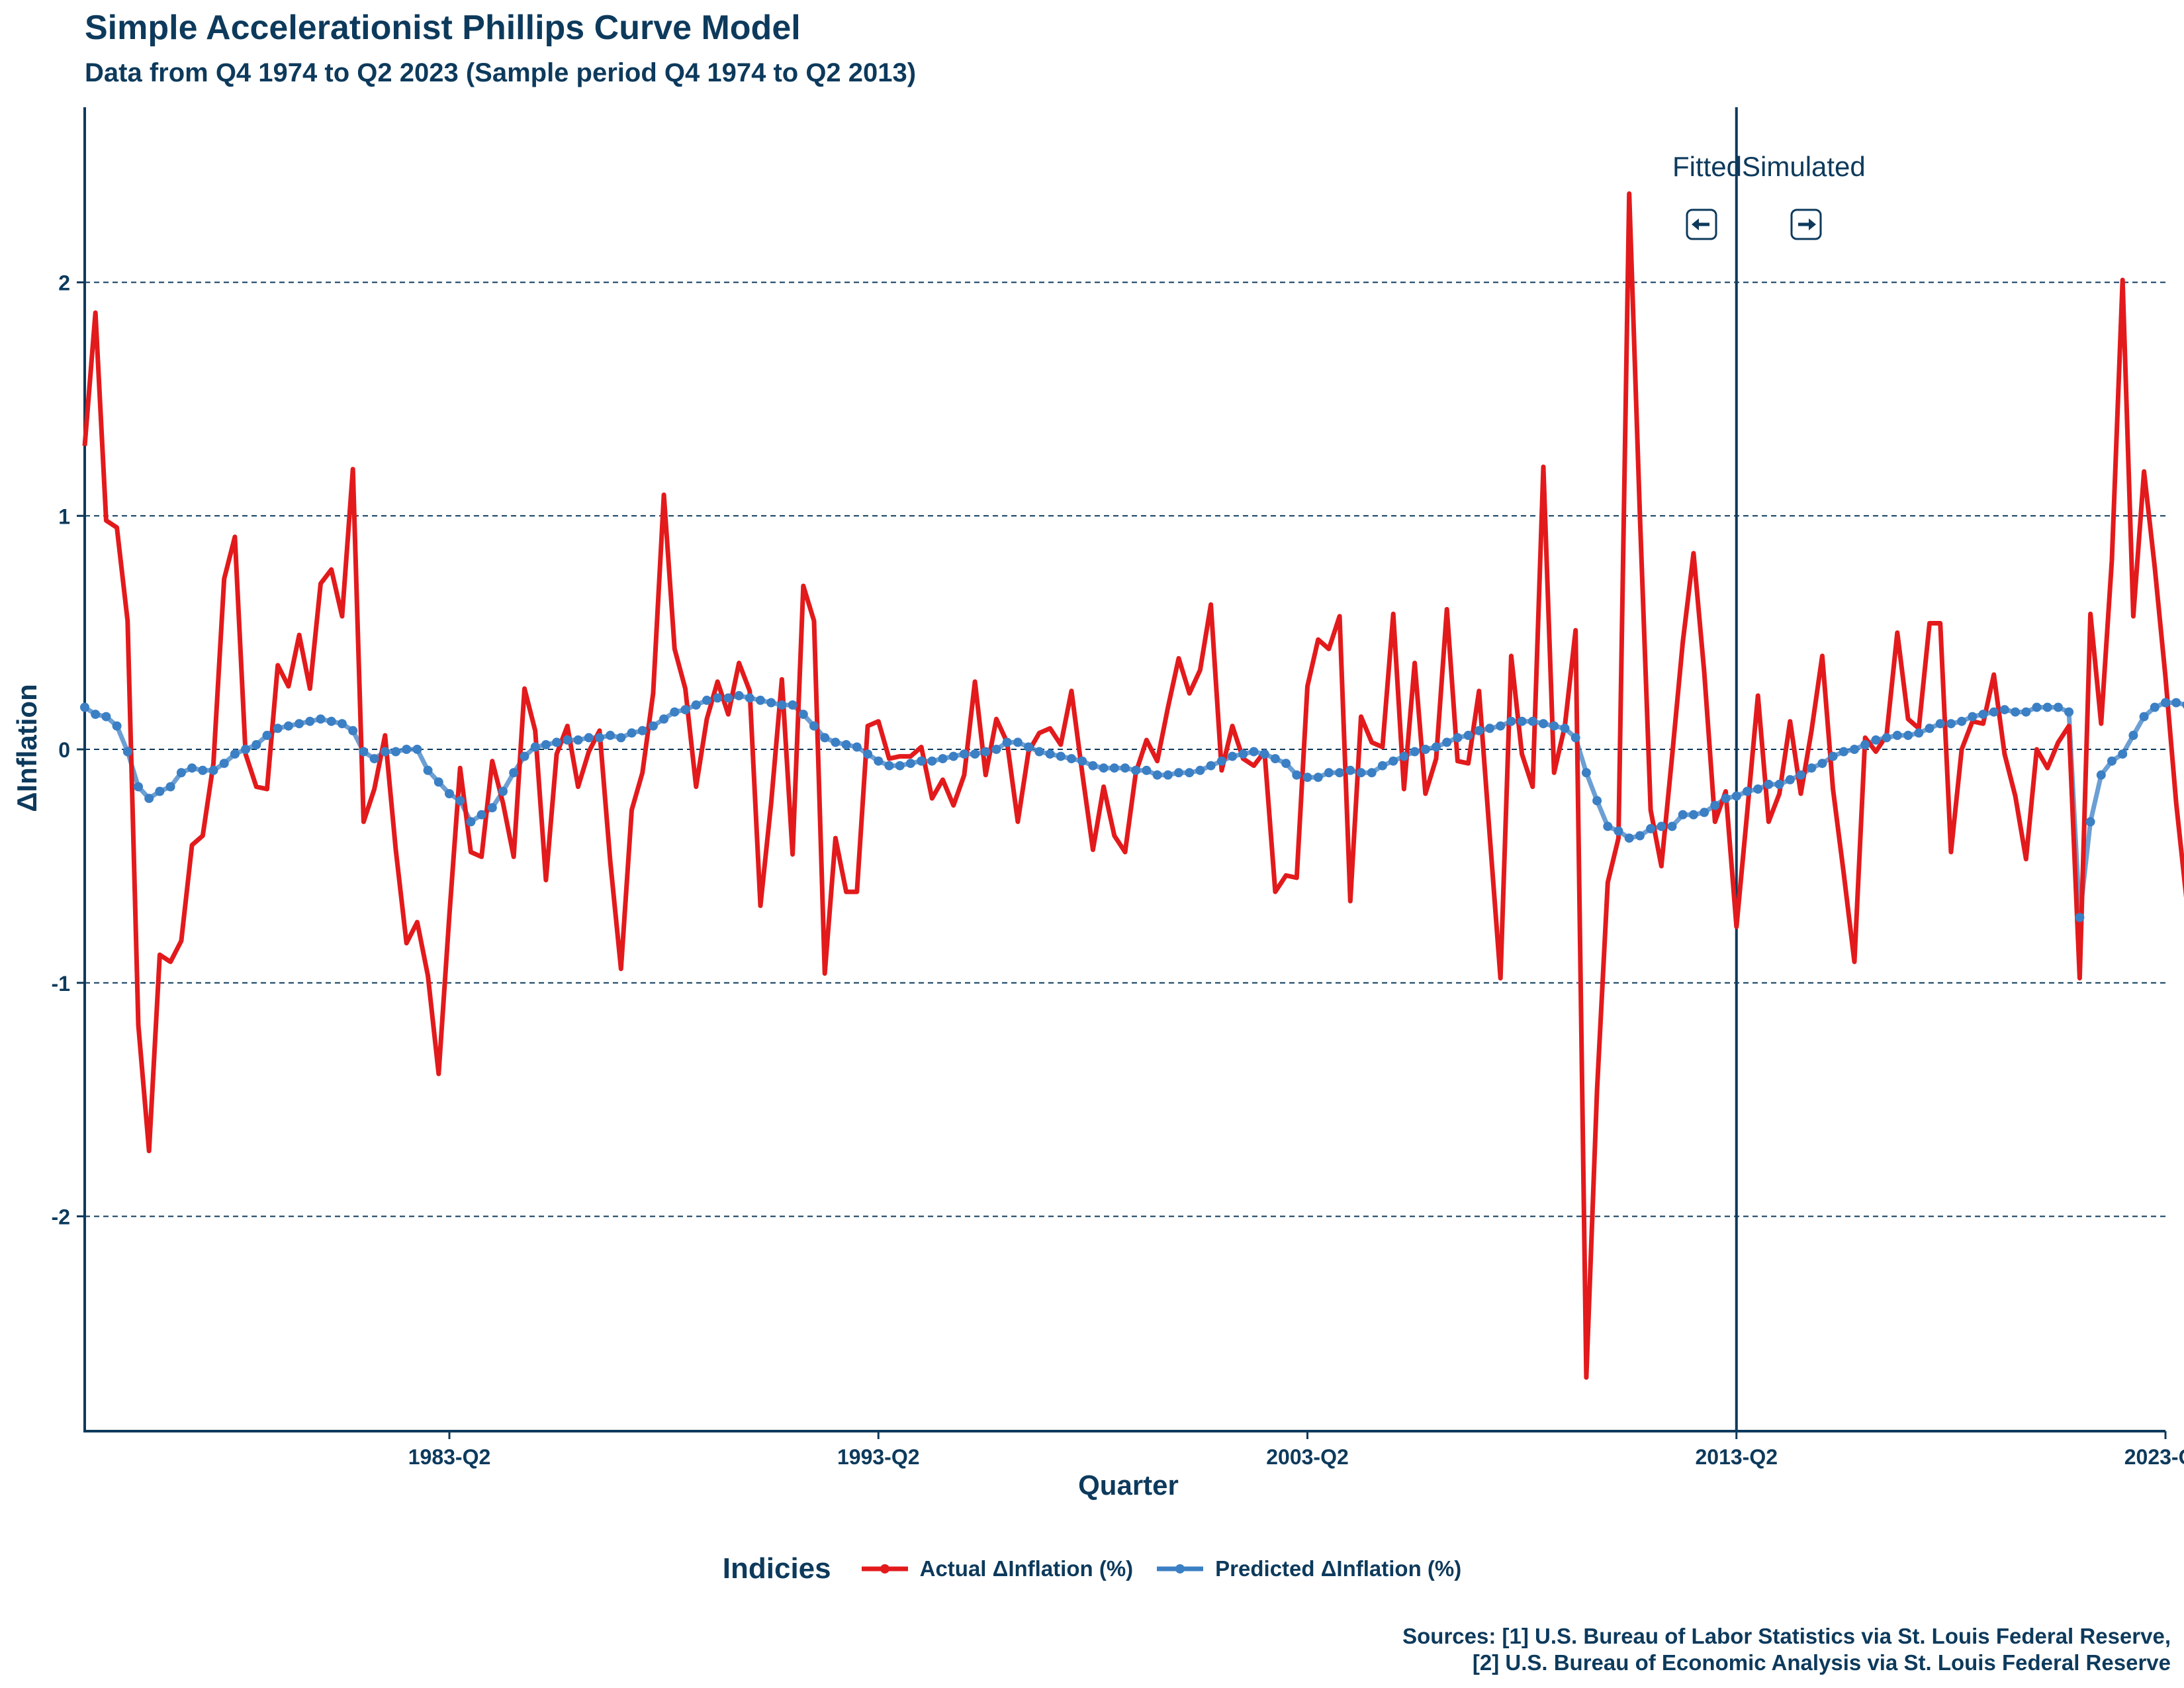  What do you see at coordinates (26, 748) in the screenshot?
I see `y-axis-title: ΔInflation` at bounding box center [26, 748].